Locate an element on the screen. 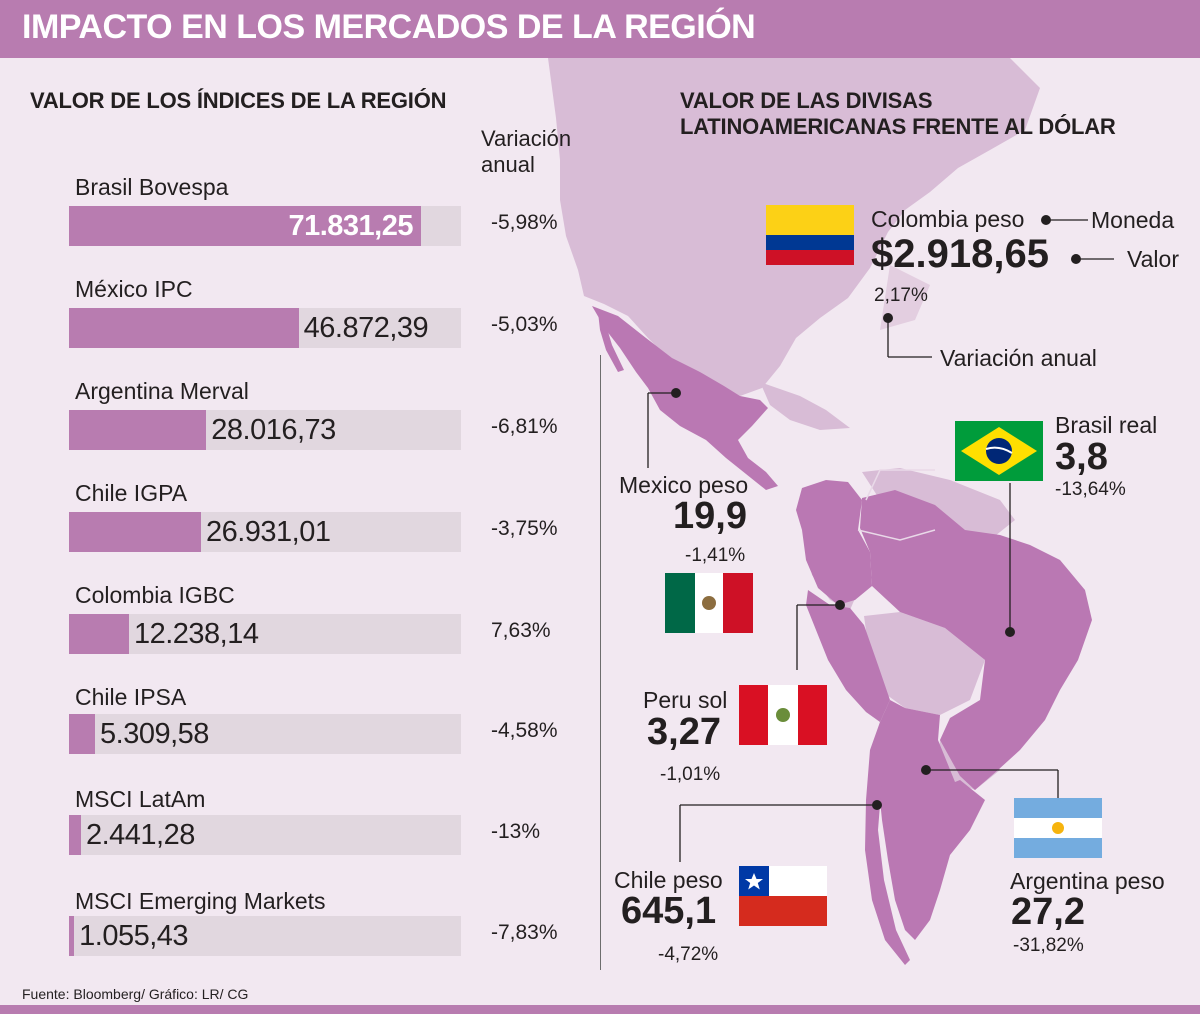 This screenshot has height=1014, width=1200. bar-track: 28.016,73 is located at coordinates (265, 430).